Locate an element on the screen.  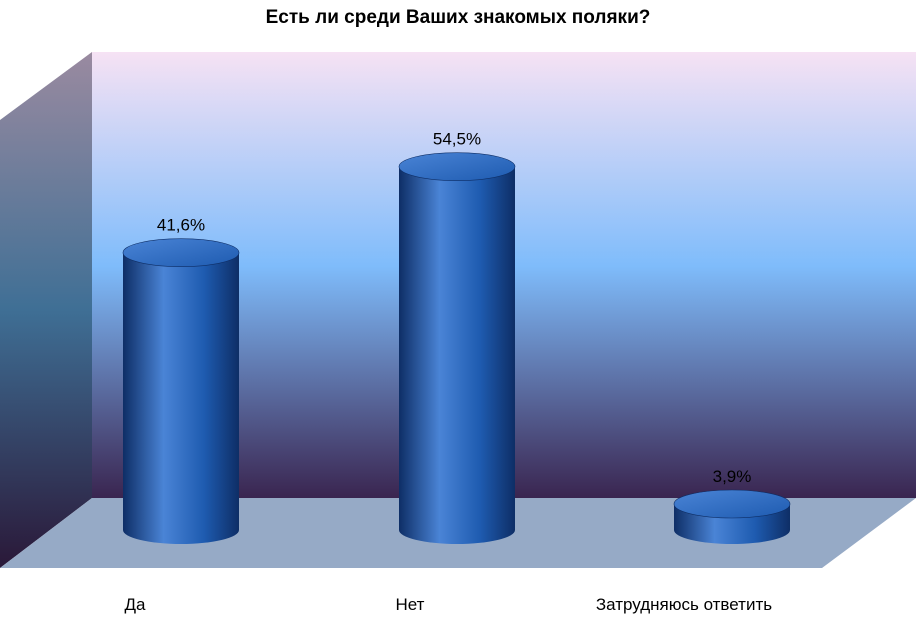
data-label: 41,6% is located at coordinates (181, 225).